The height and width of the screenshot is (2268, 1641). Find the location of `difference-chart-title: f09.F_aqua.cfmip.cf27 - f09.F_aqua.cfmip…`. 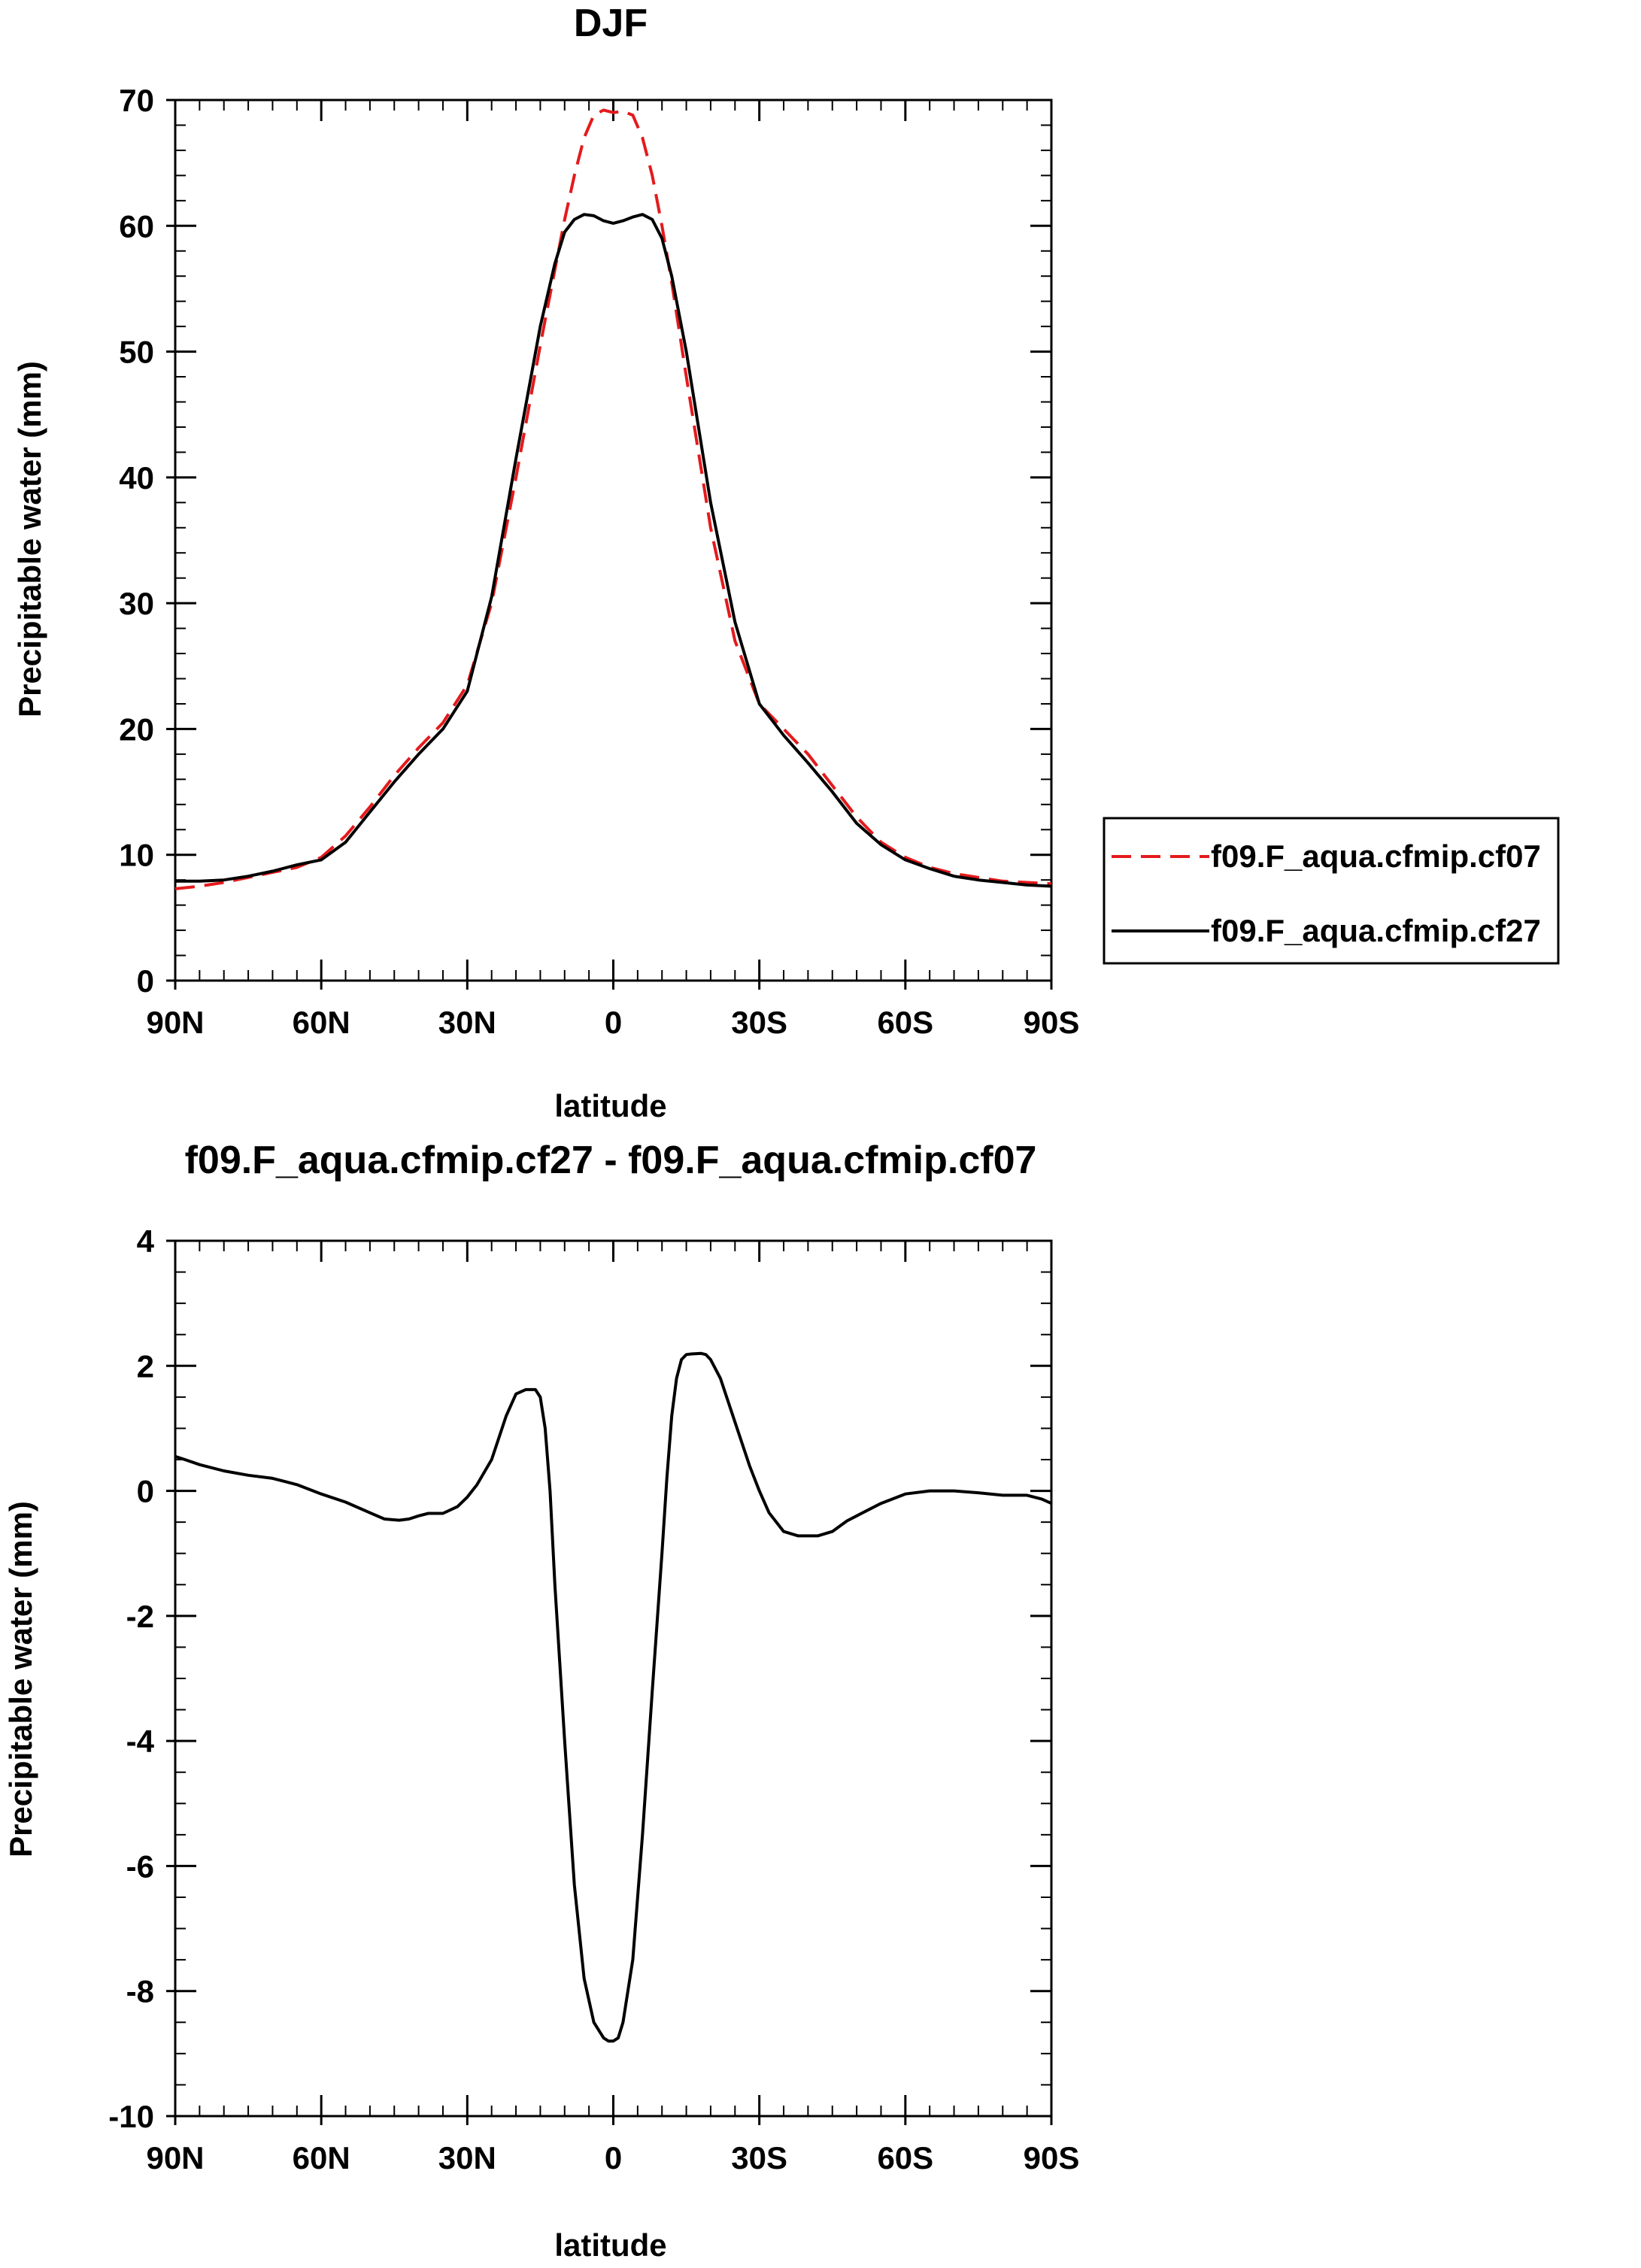

difference-chart-title: f09.F_aqua.cfmip.cf27 - f09.F_aqua.cfmip… is located at coordinates (611, 1160).